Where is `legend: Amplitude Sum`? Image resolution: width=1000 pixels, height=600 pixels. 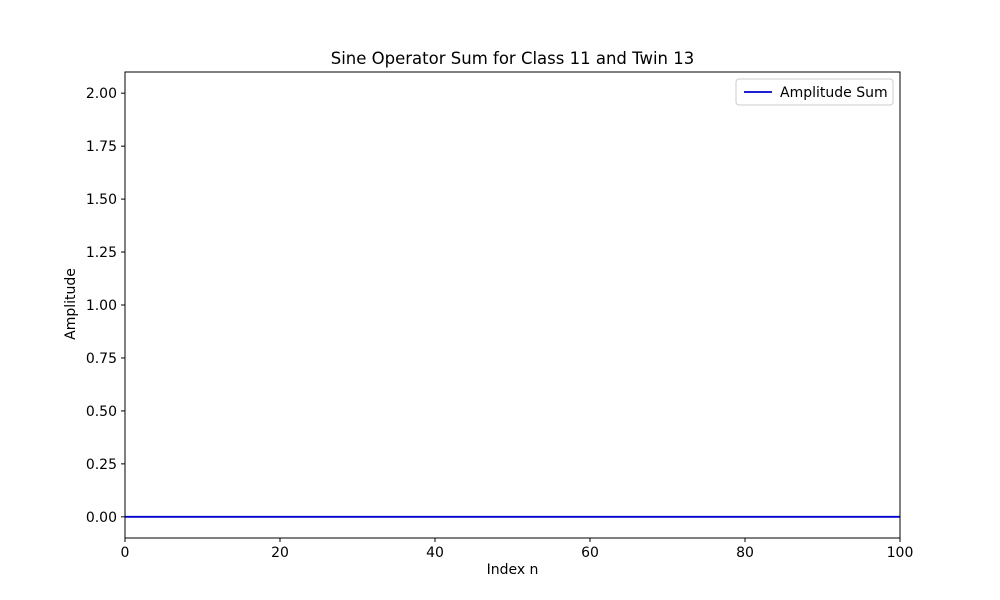
legend: Amplitude Sum is located at coordinates (814, 92).